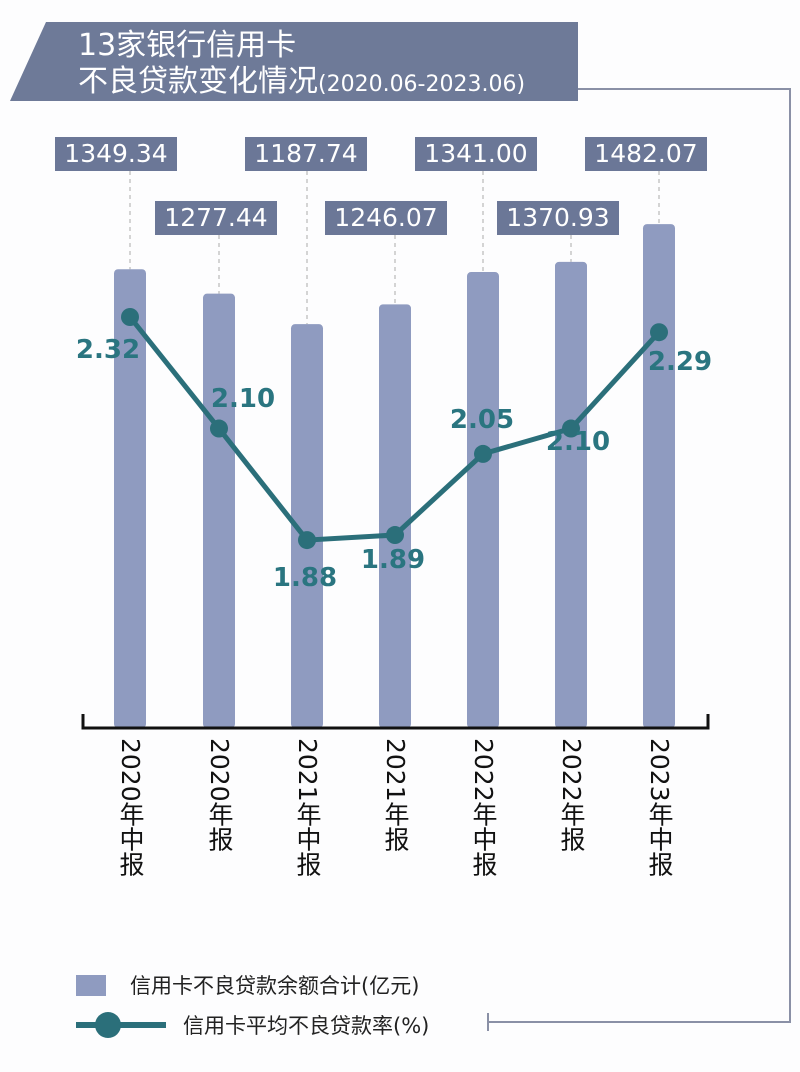  What do you see at coordinates (659, 807) in the screenshot?
I see `x-tick-label: 2023年中报` at bounding box center [659, 807].